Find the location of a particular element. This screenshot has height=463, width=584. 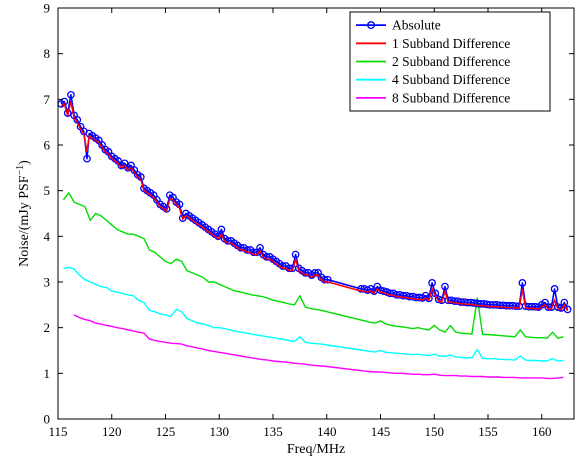

y-tick-label: 4 is located at coordinates (47, 236).